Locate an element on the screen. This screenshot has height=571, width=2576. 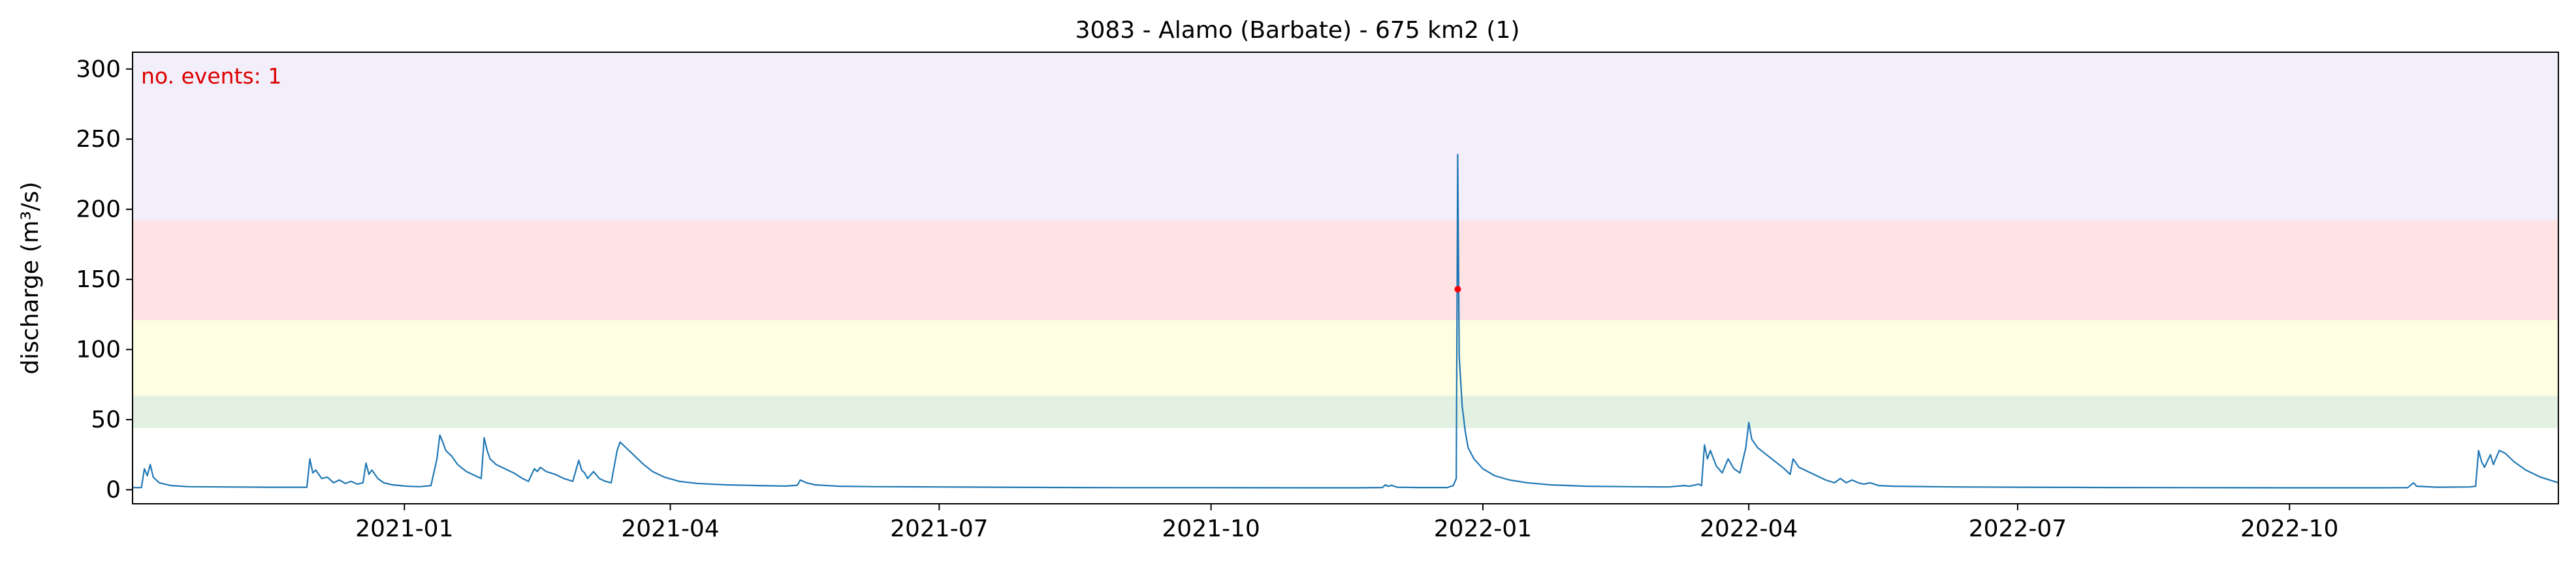
y-axis-label: discharge (m³/s) is located at coordinates (31, 277).